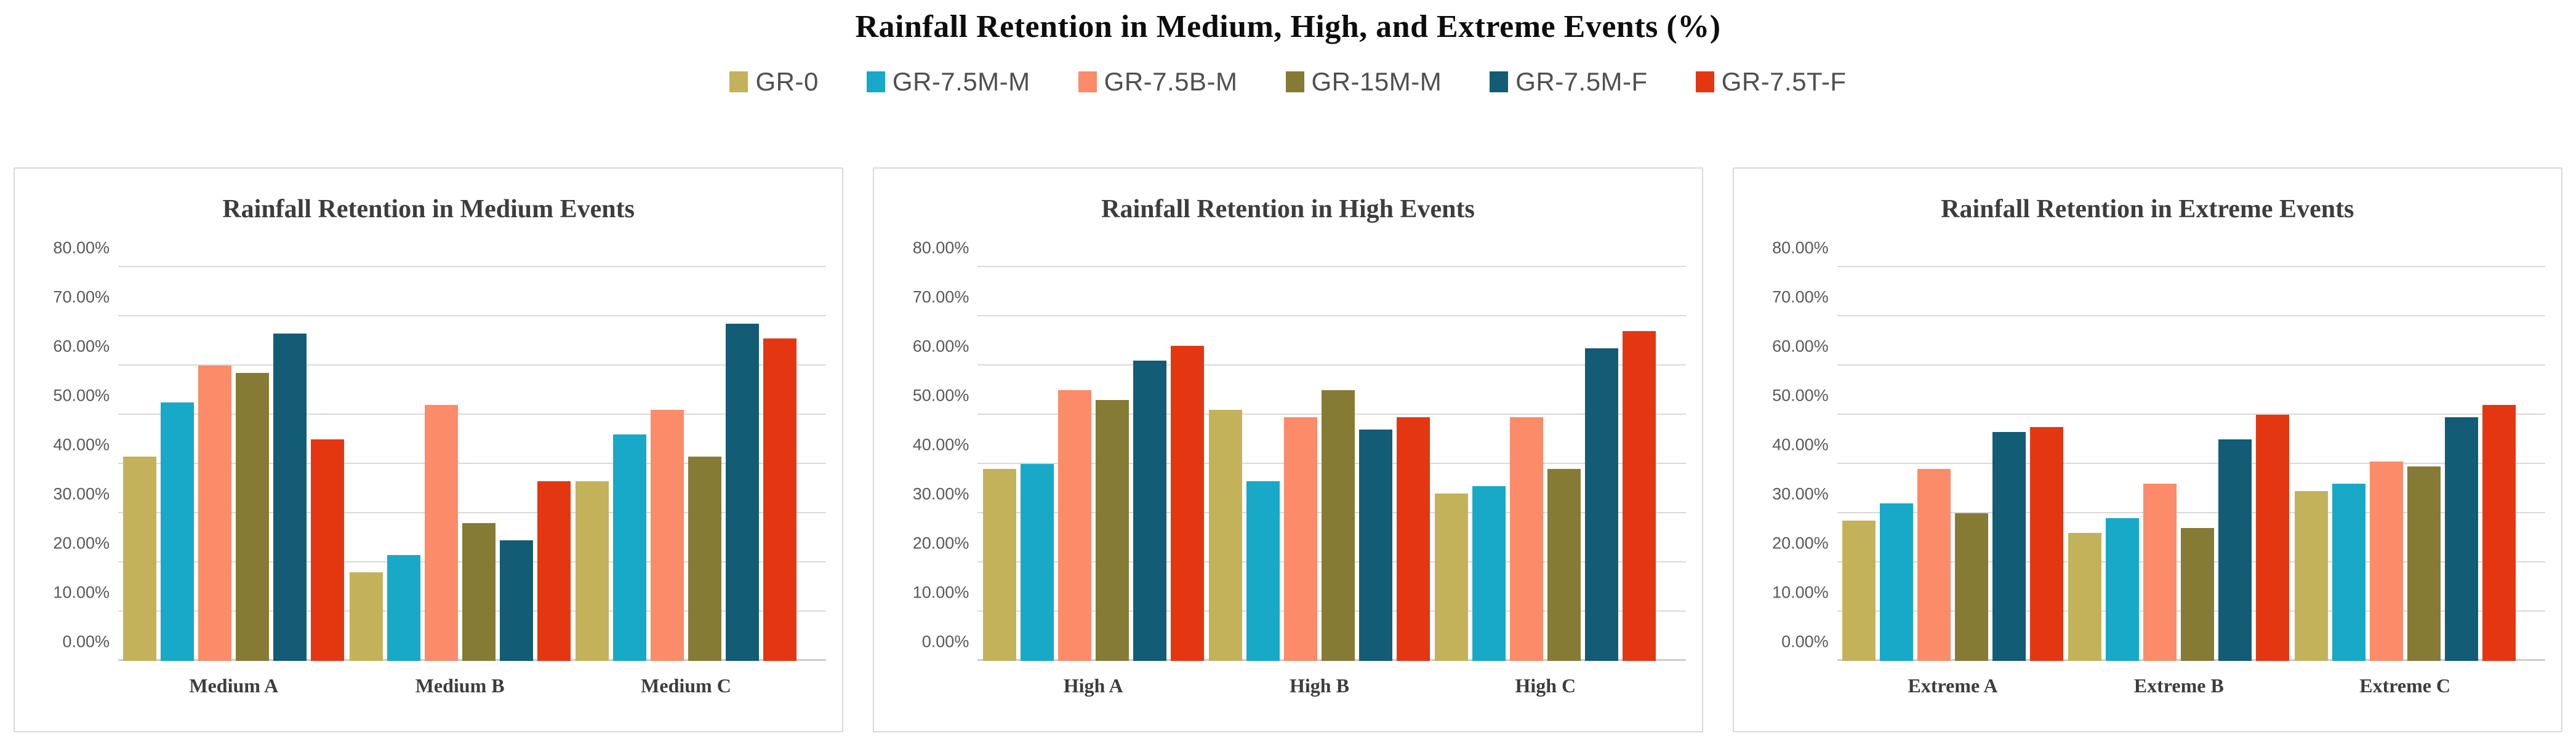 This screenshot has height=752, width=2576. I want to click on bar-gr-7.5m-f-medium-a, so click(290, 497).